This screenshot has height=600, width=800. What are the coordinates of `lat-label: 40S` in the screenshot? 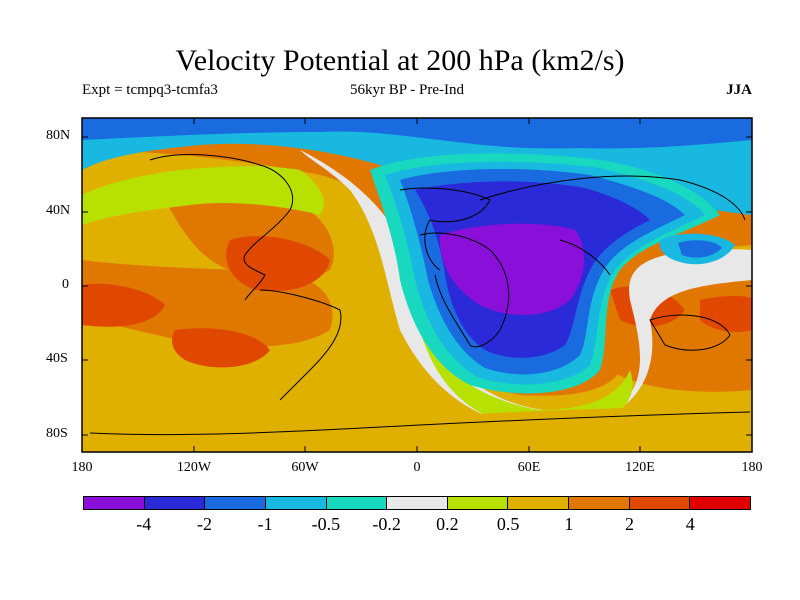 It's located at (57, 358).